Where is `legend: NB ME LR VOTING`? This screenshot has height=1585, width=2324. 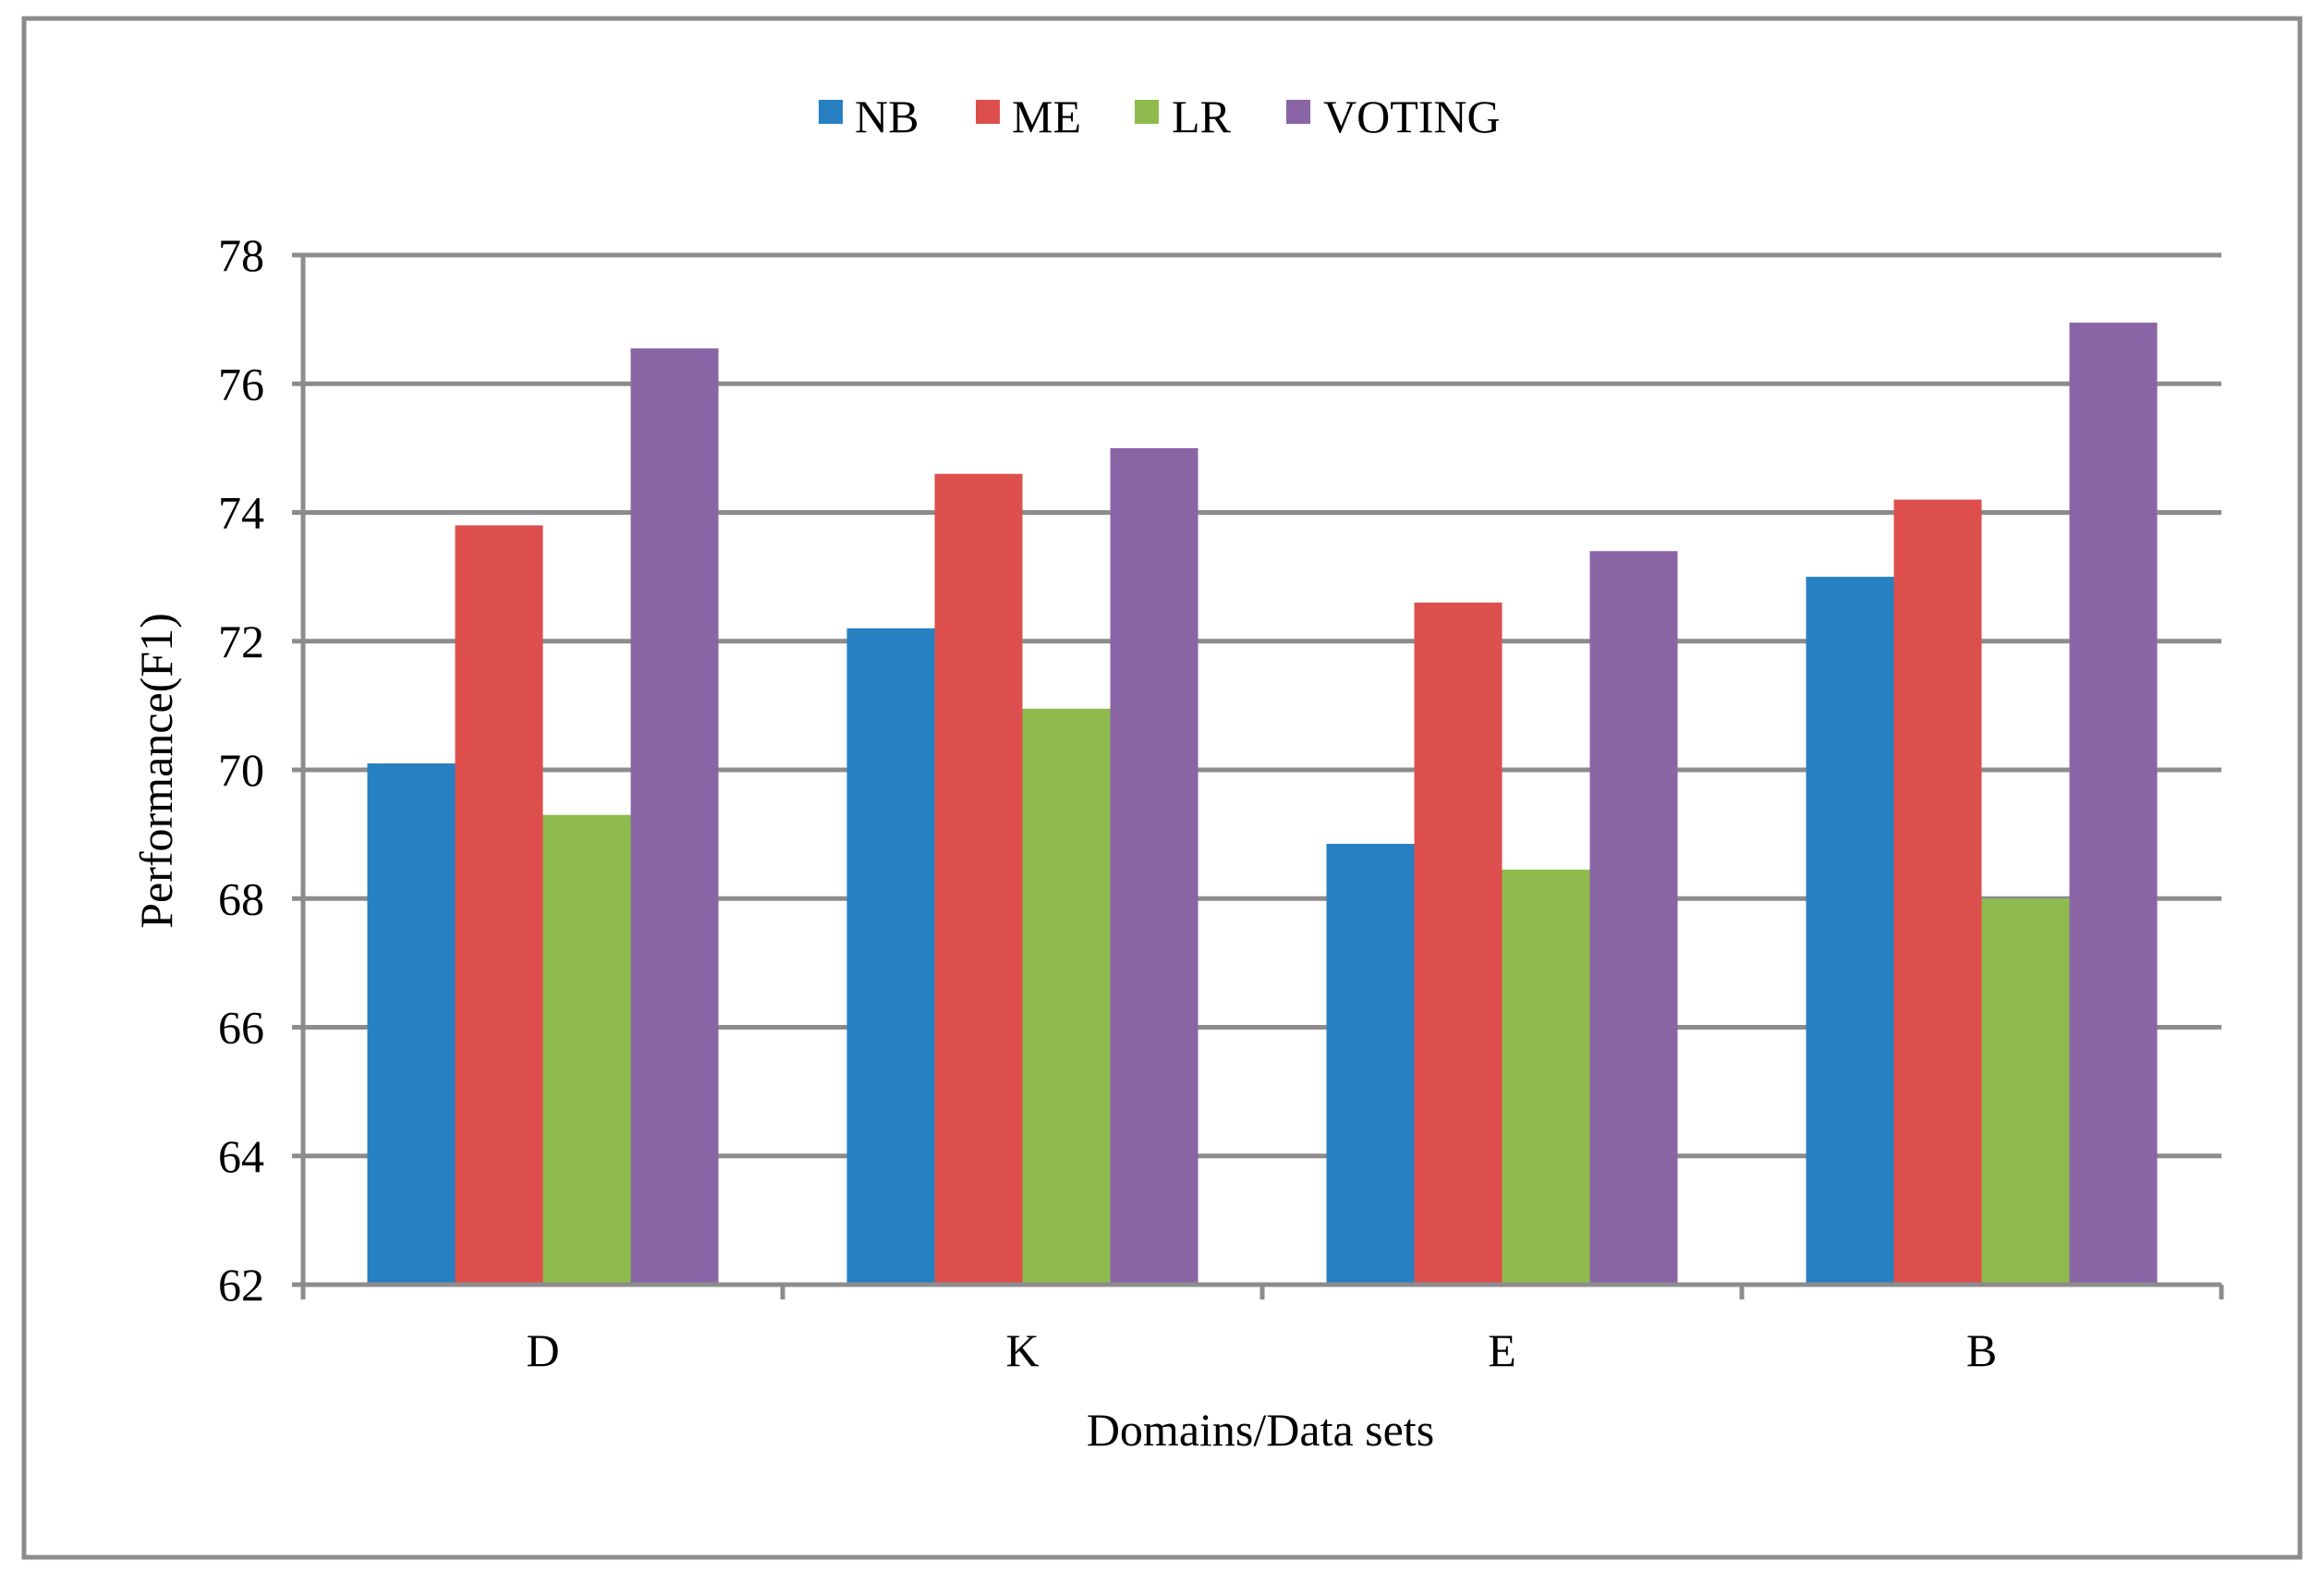
legend: NB ME LR VOTING is located at coordinates (1160, 116).